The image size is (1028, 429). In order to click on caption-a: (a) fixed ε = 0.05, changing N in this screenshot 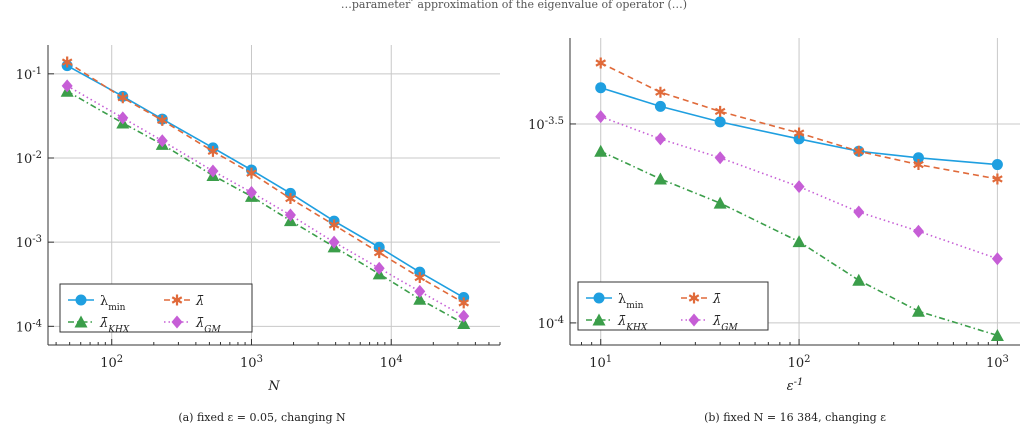, I will do `click(262, 417)`.